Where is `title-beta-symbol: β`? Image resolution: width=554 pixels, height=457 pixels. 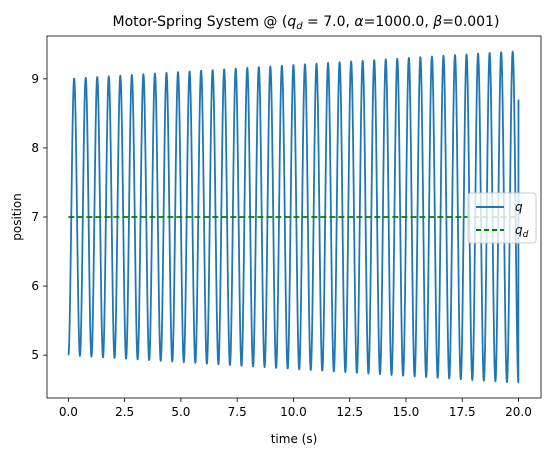
title-beta-symbol: β is located at coordinates (437, 22).